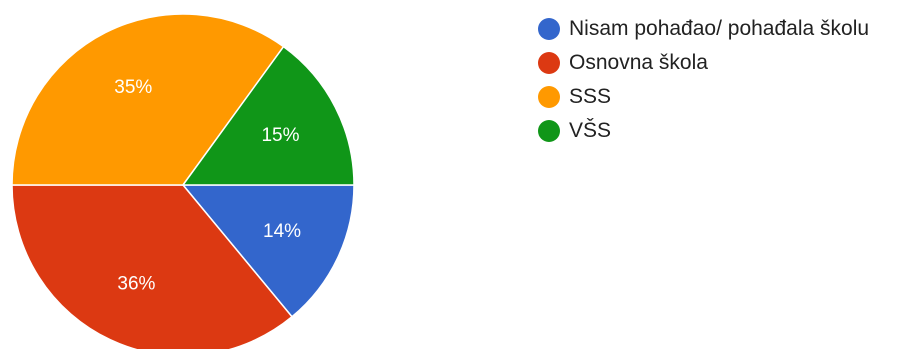  Describe the element at coordinates (280, 135) in the screenshot. I see `slice-4-label: 15%` at that location.